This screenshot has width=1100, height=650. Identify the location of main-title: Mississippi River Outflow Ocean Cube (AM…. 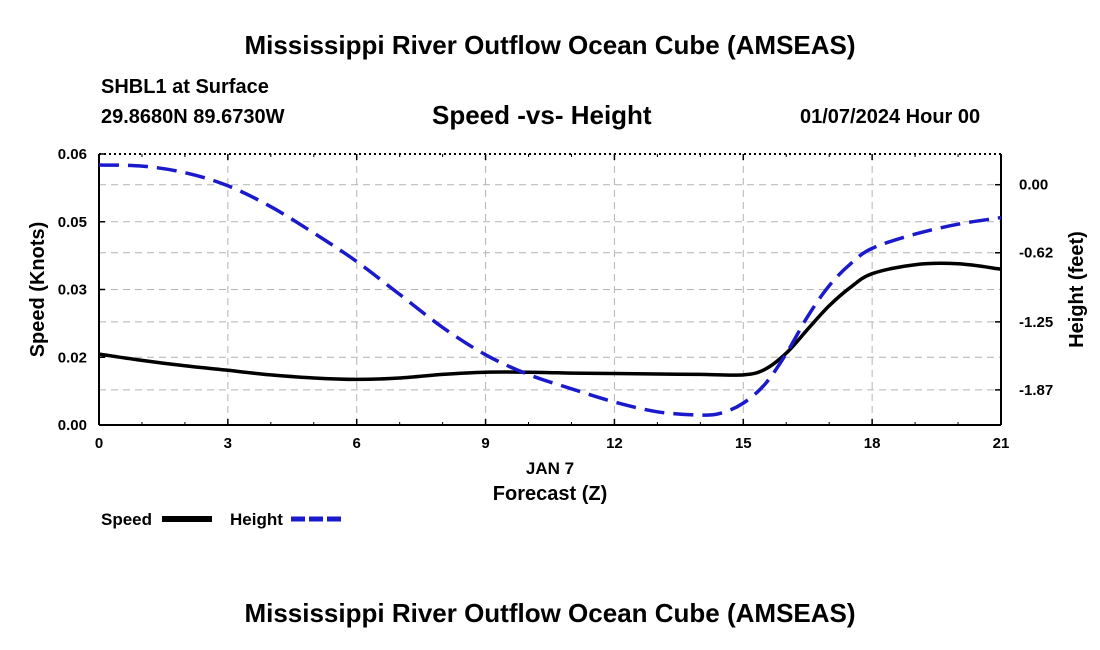
(550, 45).